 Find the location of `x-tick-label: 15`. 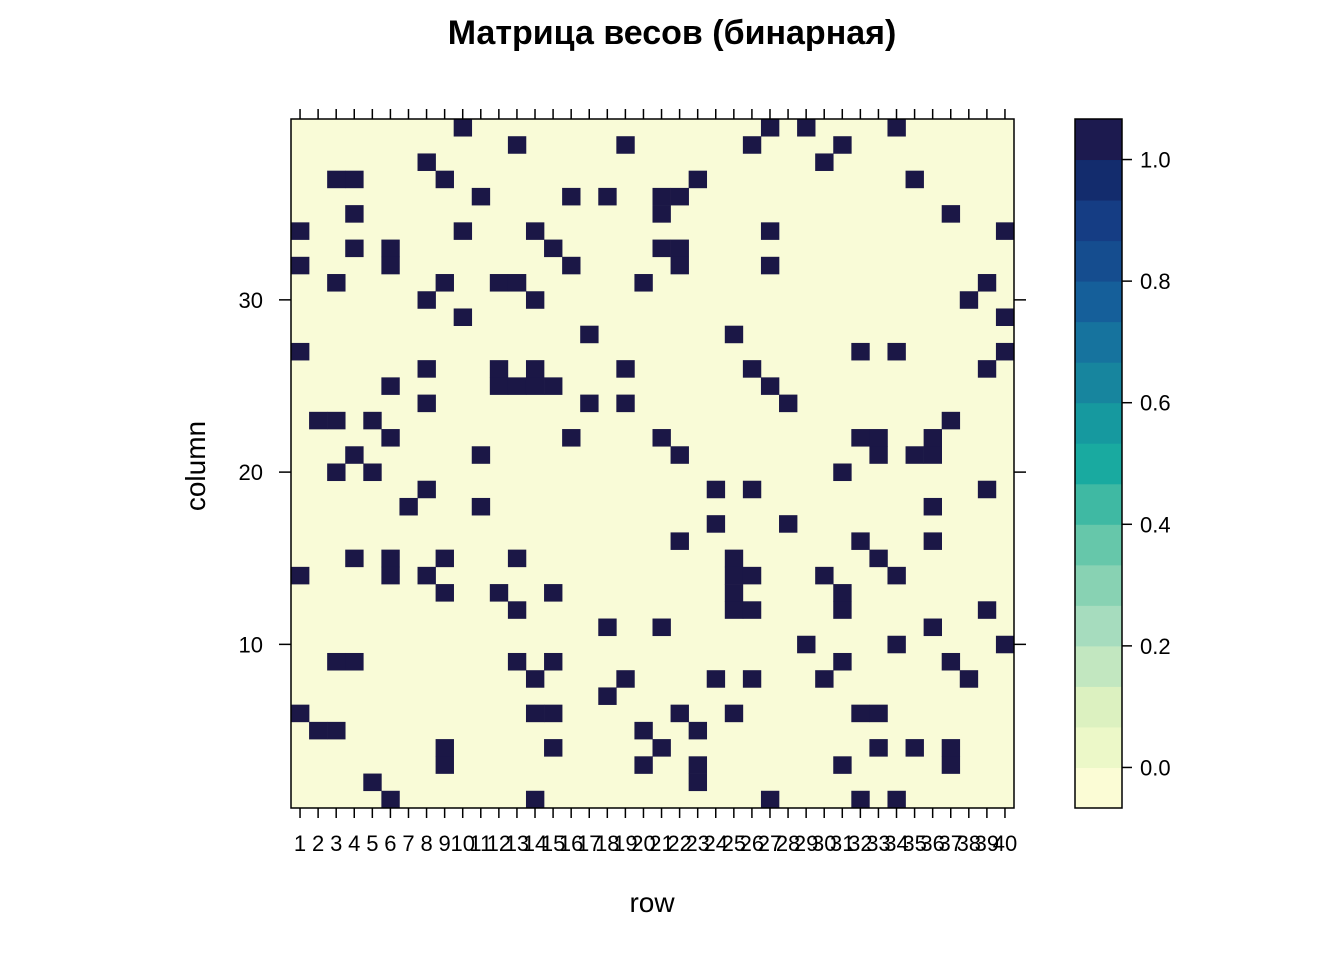

x-tick-label: 15 is located at coordinates (553, 843).